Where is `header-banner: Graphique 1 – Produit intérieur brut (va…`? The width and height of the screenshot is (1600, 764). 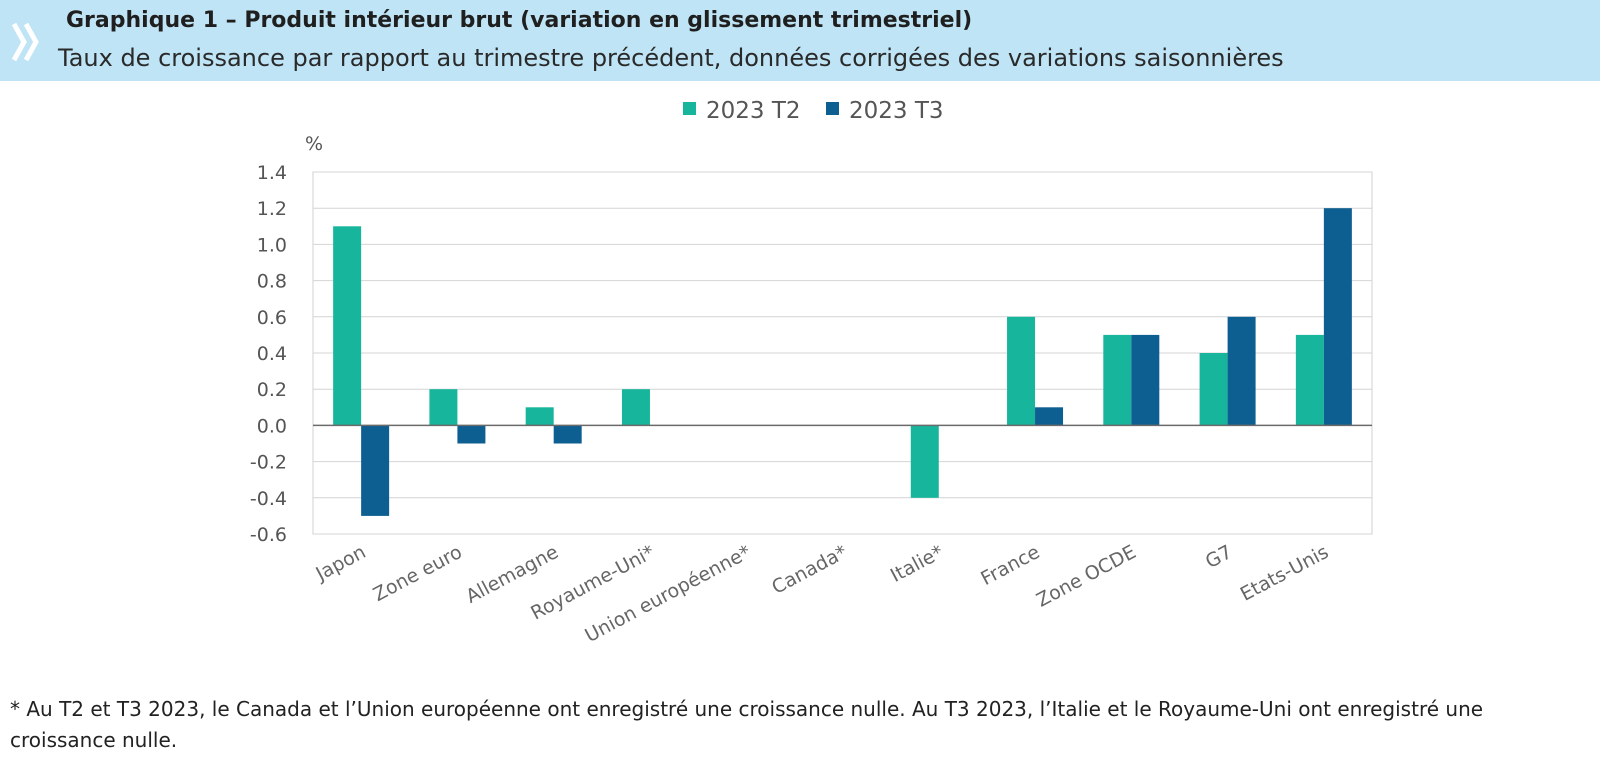
header-banner: Graphique 1 – Produit intérieur brut (va… is located at coordinates (800, 40).